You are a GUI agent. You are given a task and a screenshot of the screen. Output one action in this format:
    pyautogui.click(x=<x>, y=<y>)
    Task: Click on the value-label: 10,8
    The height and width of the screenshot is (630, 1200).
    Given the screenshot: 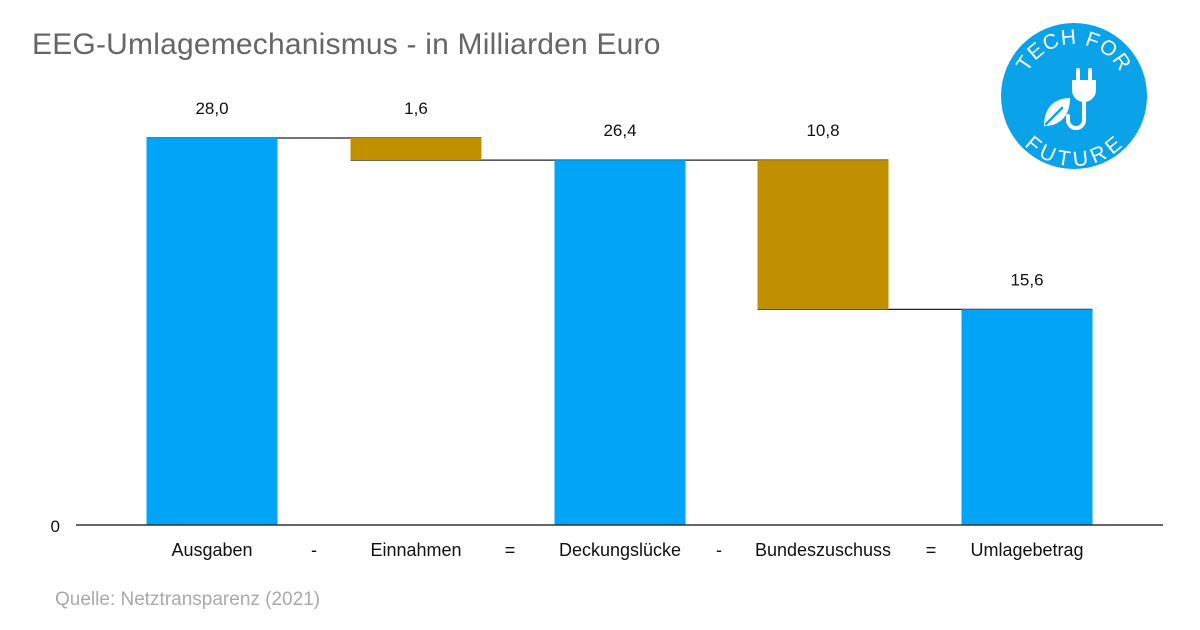 What is the action you would take?
    pyautogui.click(x=822, y=130)
    